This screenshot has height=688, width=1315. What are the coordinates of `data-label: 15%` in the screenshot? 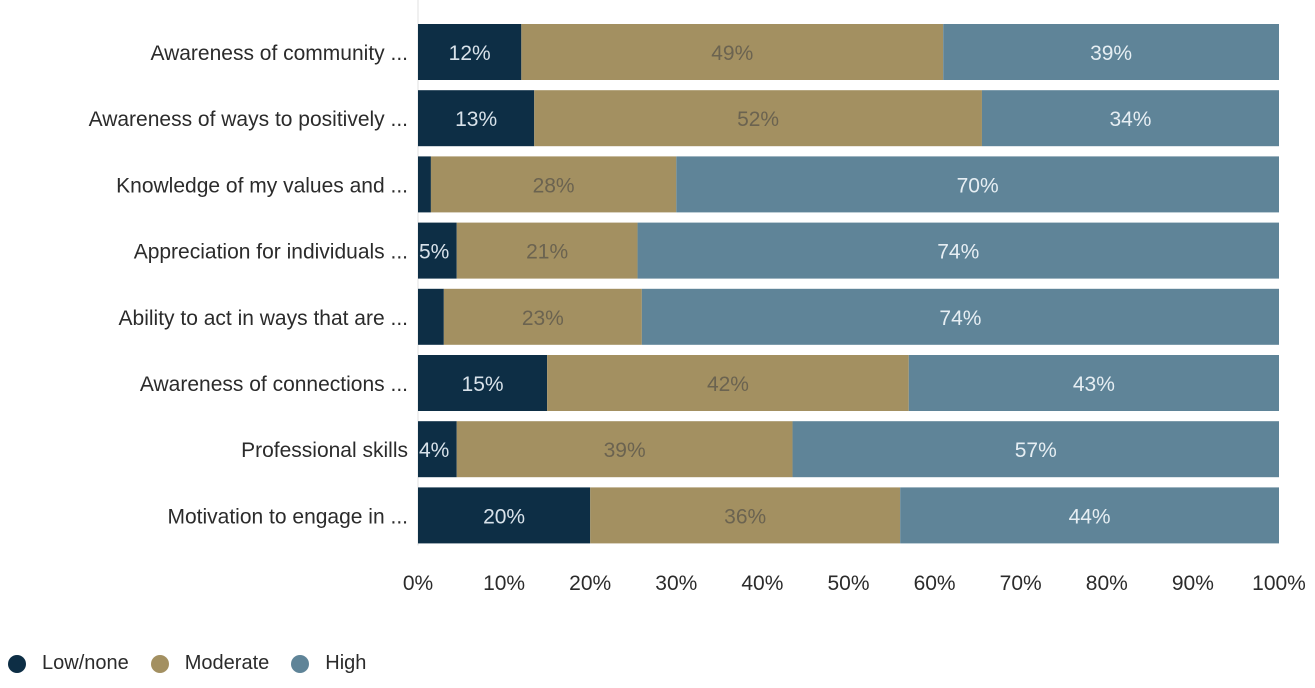 It's located at (483, 384).